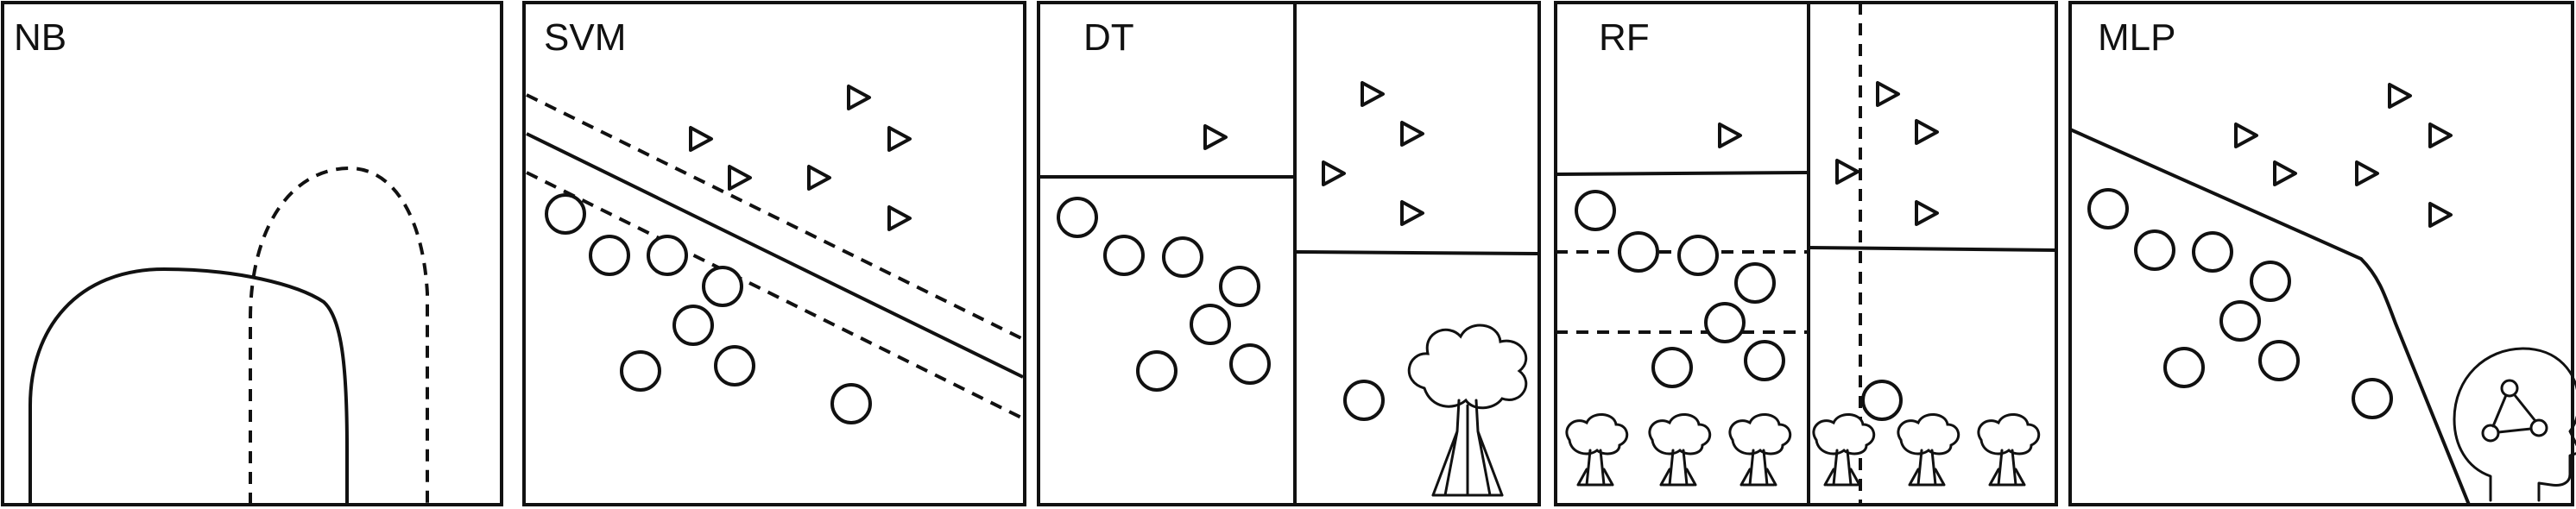 This screenshot has height=509, width=2576. I want to click on dt-circle-points, so click(1221, 309).